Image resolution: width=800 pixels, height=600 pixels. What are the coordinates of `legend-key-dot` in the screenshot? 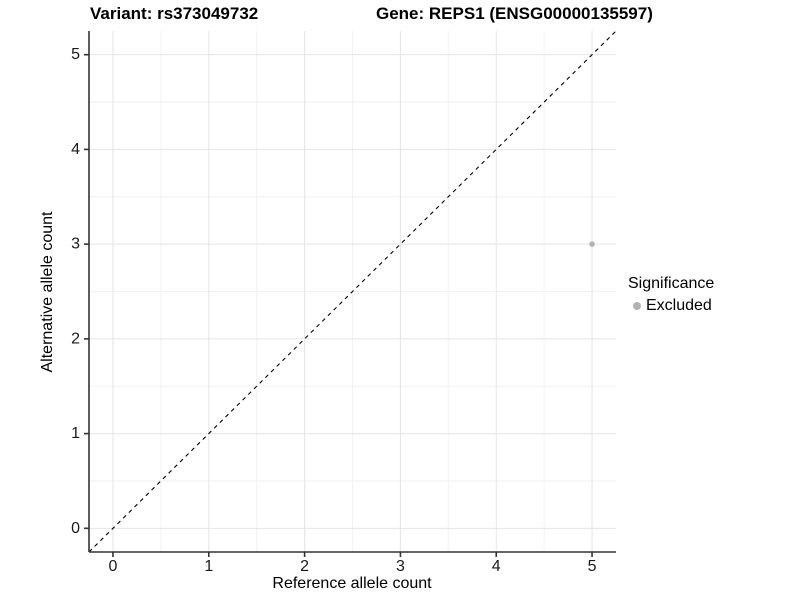 It's located at (637, 306).